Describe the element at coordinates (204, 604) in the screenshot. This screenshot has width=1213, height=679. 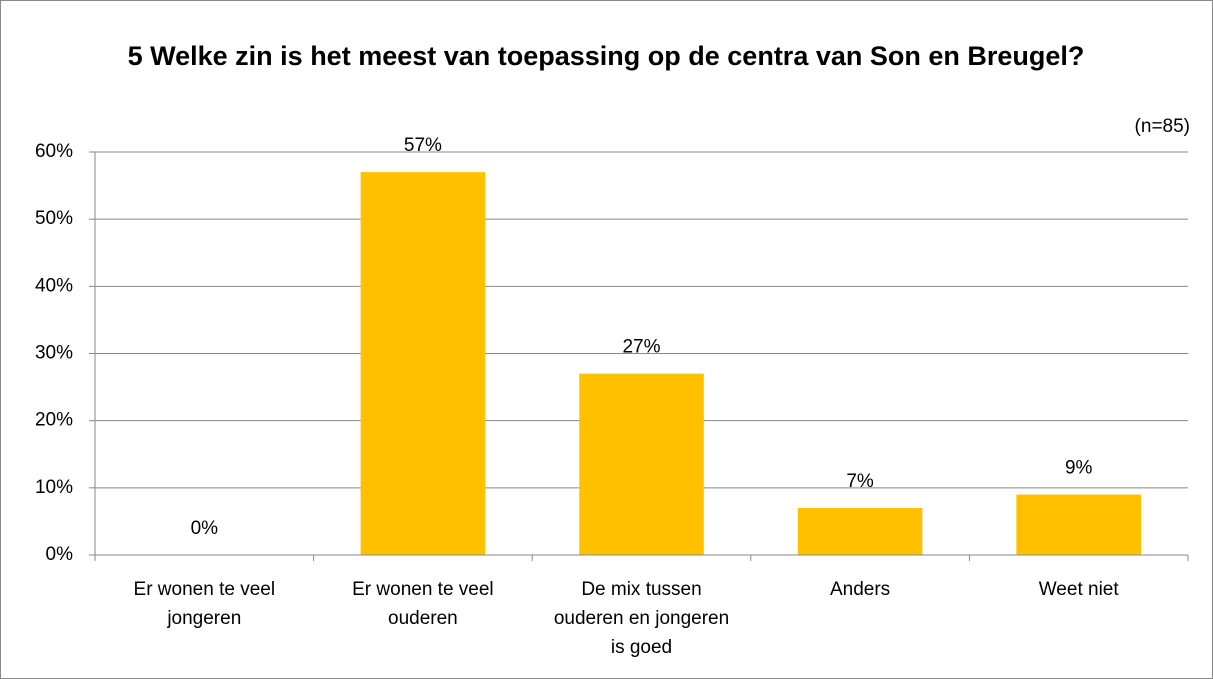
I see `x-tick-label: Er wonen te veel jongeren` at that location.